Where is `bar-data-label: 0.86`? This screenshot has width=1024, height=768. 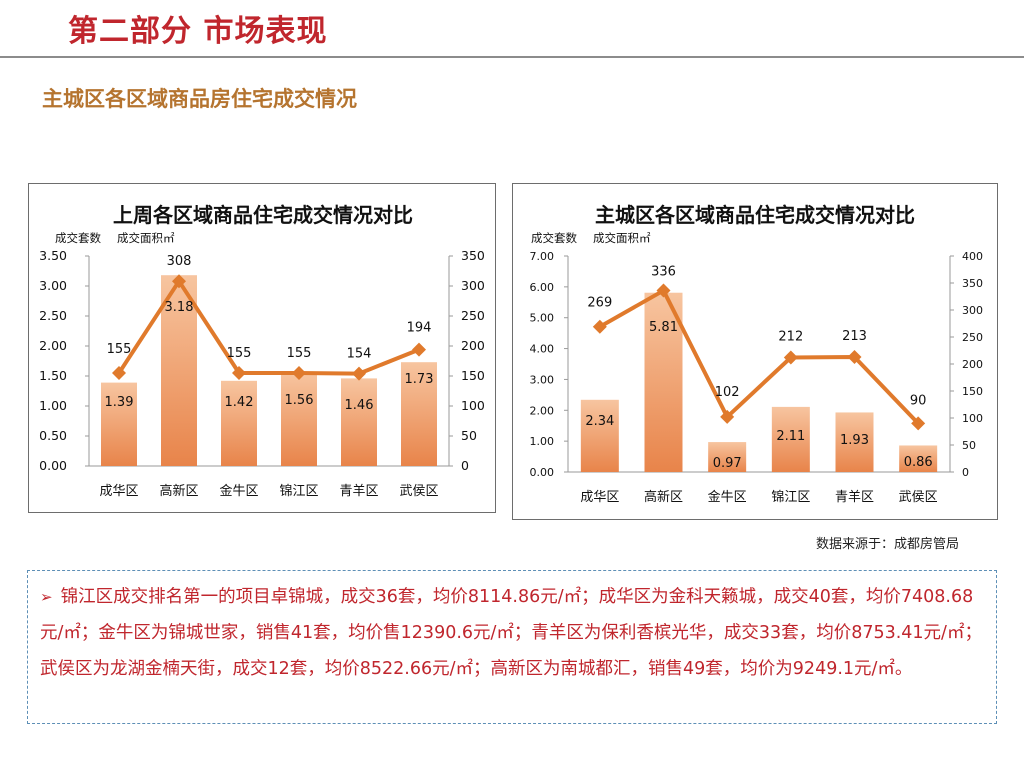
bar-data-label: 0.86 is located at coordinates (918, 462).